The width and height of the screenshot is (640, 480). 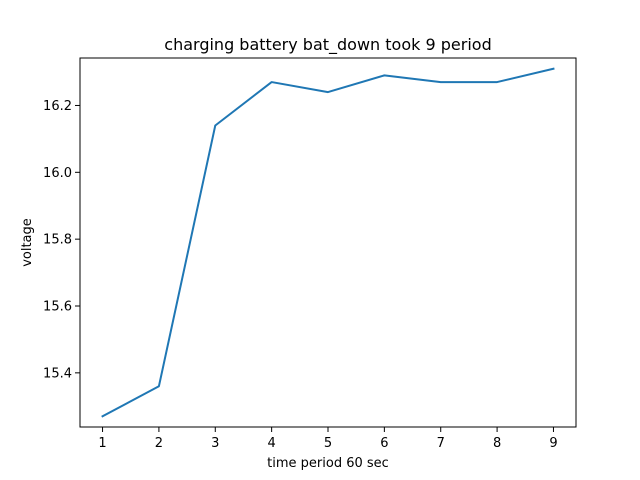 What do you see at coordinates (57, 373) in the screenshot?
I see `y-tick-label: 15.4` at bounding box center [57, 373].